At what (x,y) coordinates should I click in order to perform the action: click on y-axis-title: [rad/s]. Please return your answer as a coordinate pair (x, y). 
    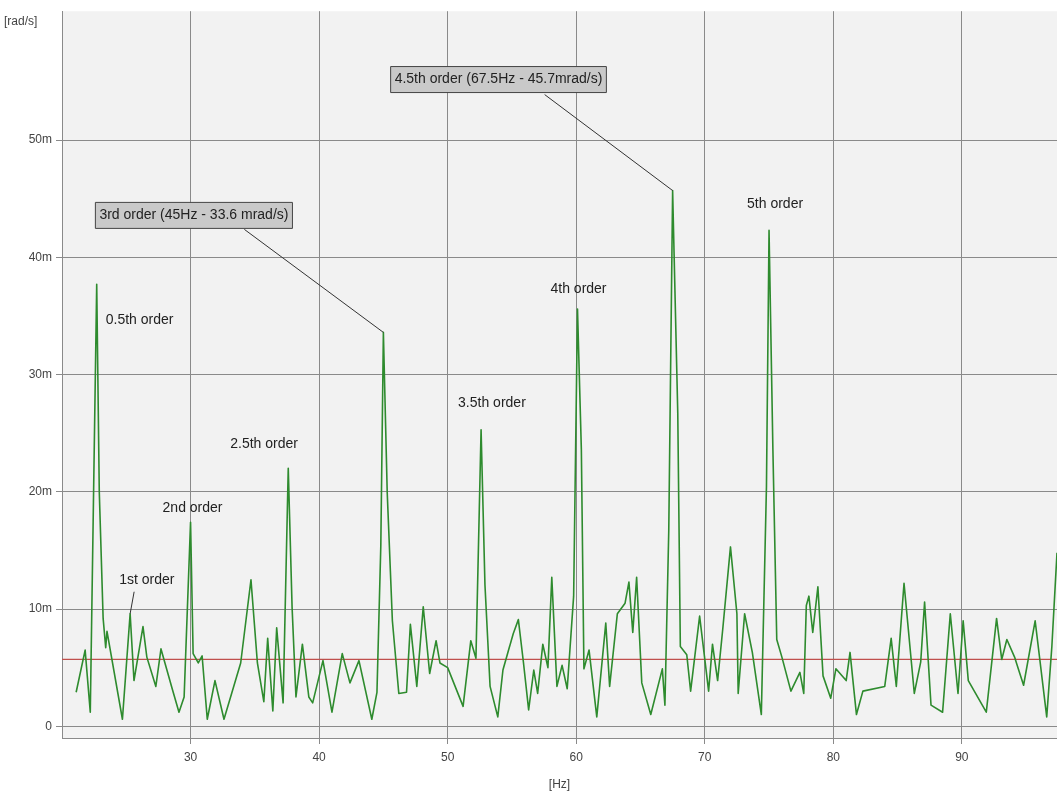
    Looking at the image, I should click on (21, 21).